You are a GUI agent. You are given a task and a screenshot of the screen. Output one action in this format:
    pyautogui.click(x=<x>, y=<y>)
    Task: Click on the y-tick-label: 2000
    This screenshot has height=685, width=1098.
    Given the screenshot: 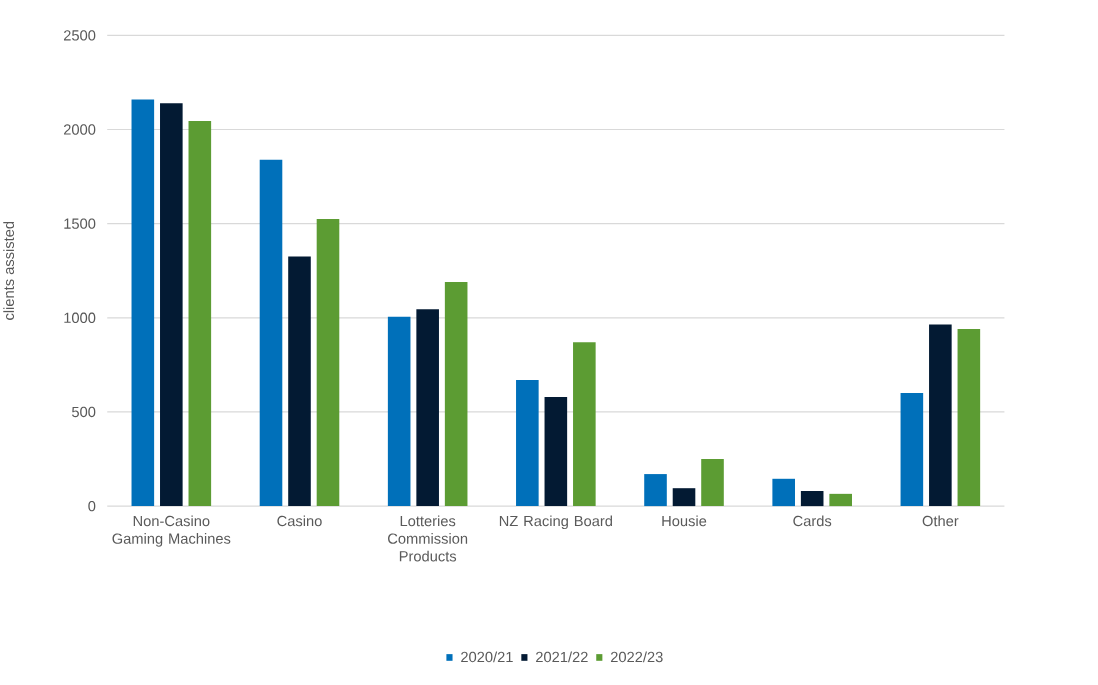 What is the action you would take?
    pyautogui.click(x=79, y=129)
    